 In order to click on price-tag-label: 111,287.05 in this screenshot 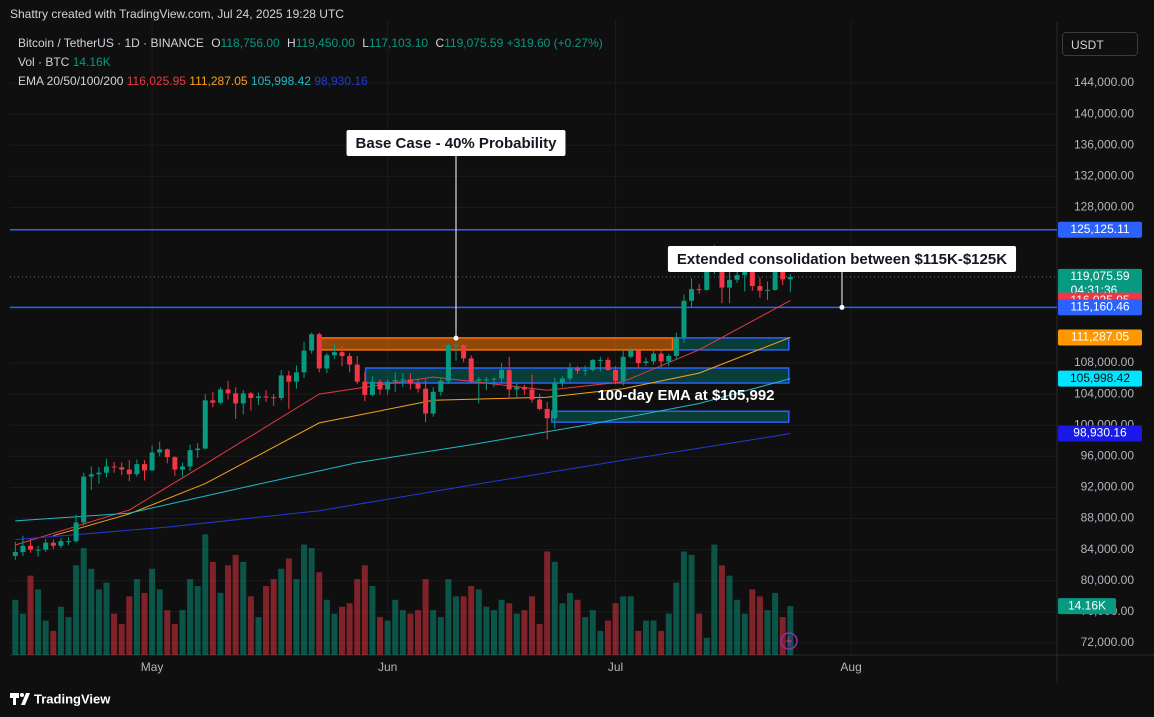, I will do `click(1100, 337)`.